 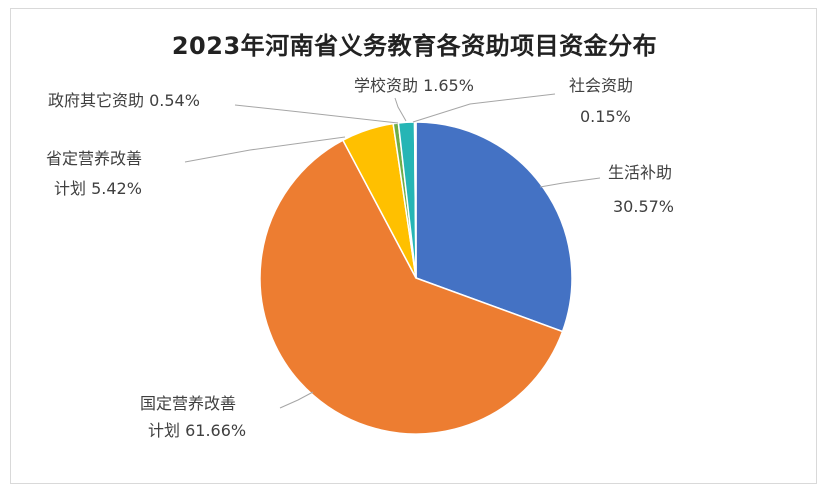 I want to click on leader-line-xuexiao, so click(x=400, y=109).